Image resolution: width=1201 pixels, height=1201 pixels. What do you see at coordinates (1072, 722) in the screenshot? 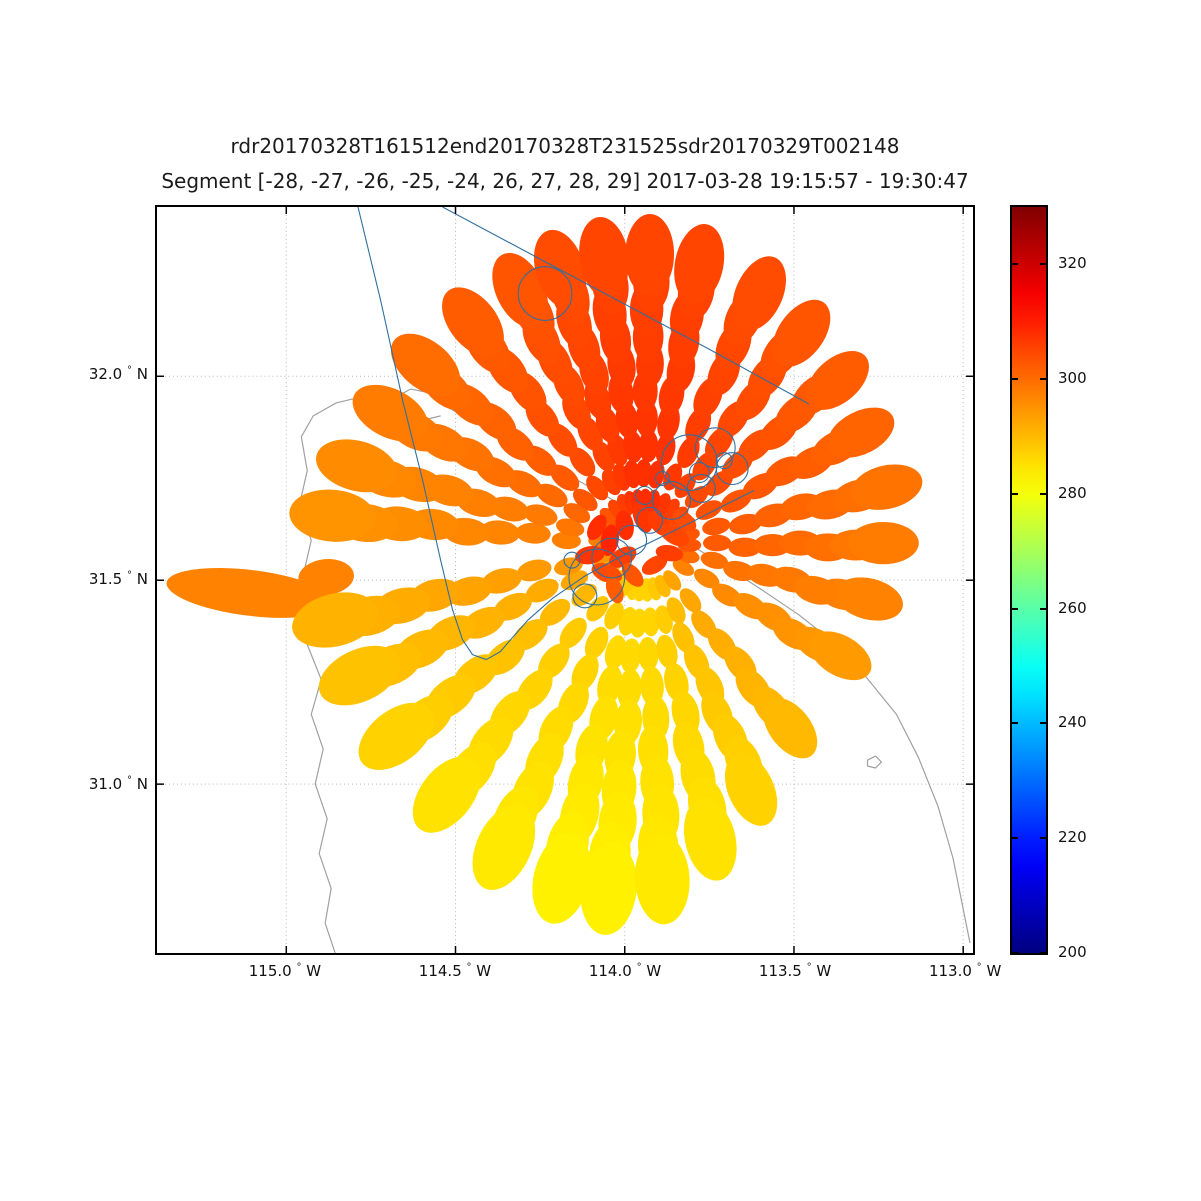
I see `colorbar-tick-label: 240` at bounding box center [1072, 722].